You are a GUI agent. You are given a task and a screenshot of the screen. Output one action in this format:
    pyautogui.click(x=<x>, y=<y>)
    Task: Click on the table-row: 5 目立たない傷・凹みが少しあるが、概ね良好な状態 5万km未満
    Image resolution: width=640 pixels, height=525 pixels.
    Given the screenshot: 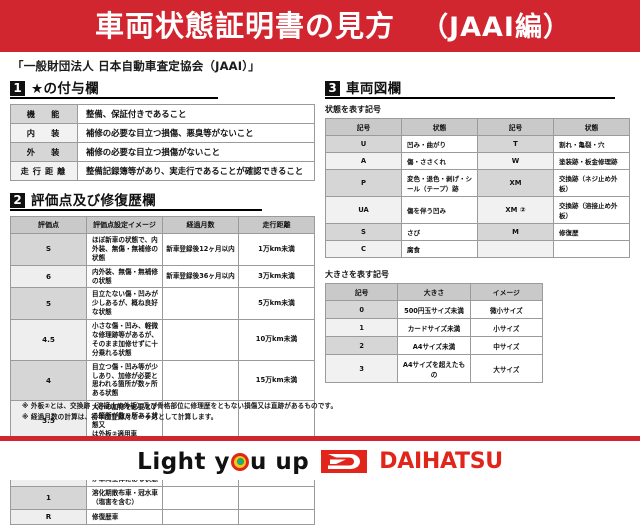 What is the action you would take?
    pyautogui.click(x=162, y=304)
    